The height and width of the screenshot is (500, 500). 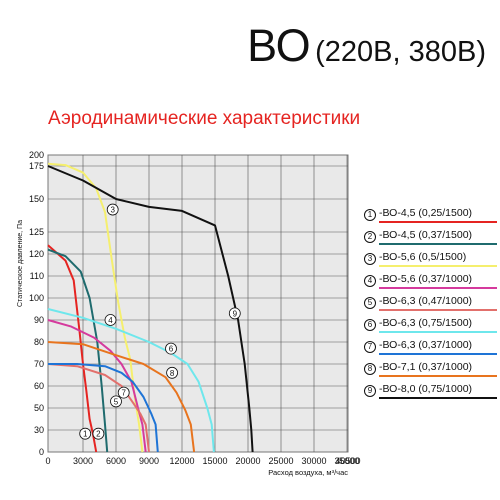 I want to click on title-sub: (220В, 380В), so click(x=400, y=52).